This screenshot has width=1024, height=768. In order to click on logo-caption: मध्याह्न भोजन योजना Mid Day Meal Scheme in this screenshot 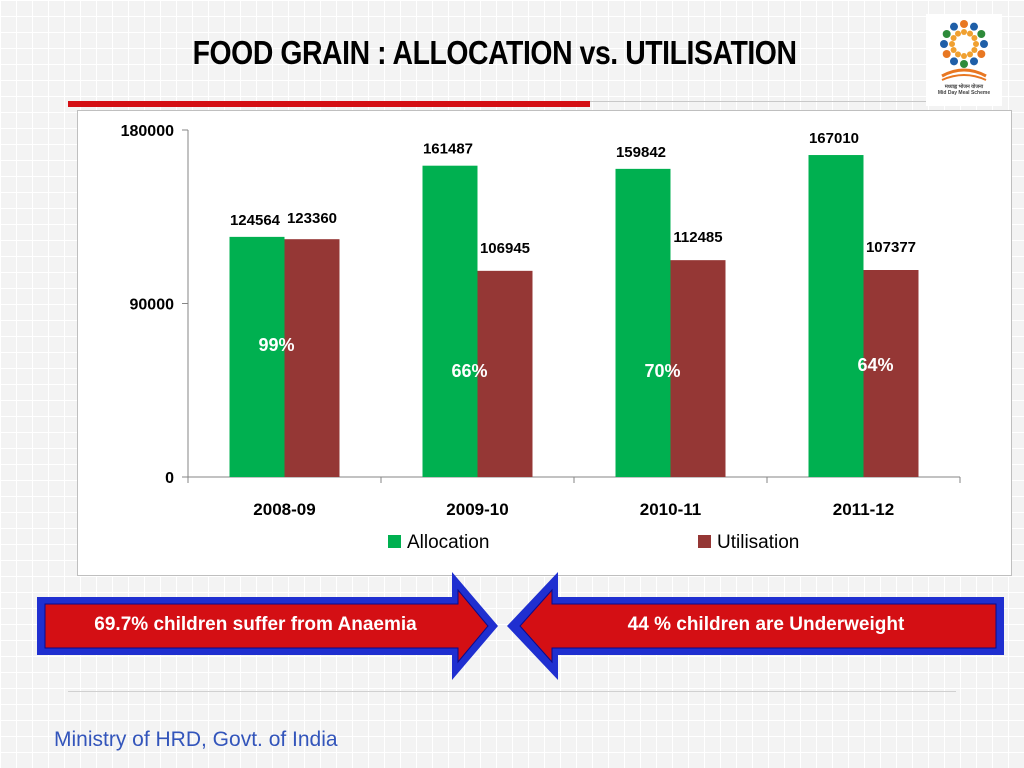, I will do `click(964, 90)`.